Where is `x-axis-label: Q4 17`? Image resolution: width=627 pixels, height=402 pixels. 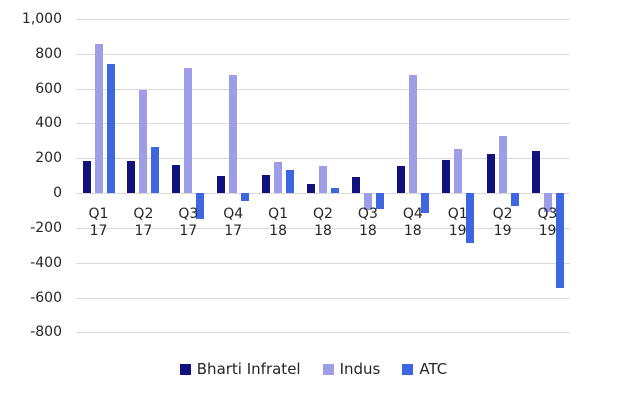
x-axis-label: Q4 17 is located at coordinates (233, 222).